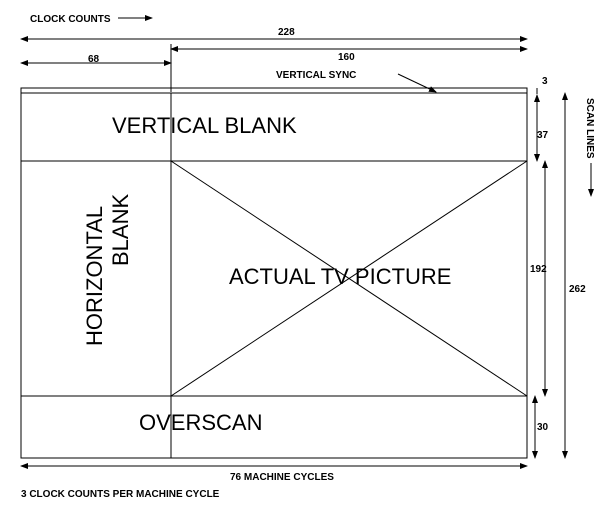 Image resolution: width=605 pixels, height=505 pixels. What do you see at coordinates (417, 83) in the screenshot?
I see `vertical-sync-pointer` at bounding box center [417, 83].